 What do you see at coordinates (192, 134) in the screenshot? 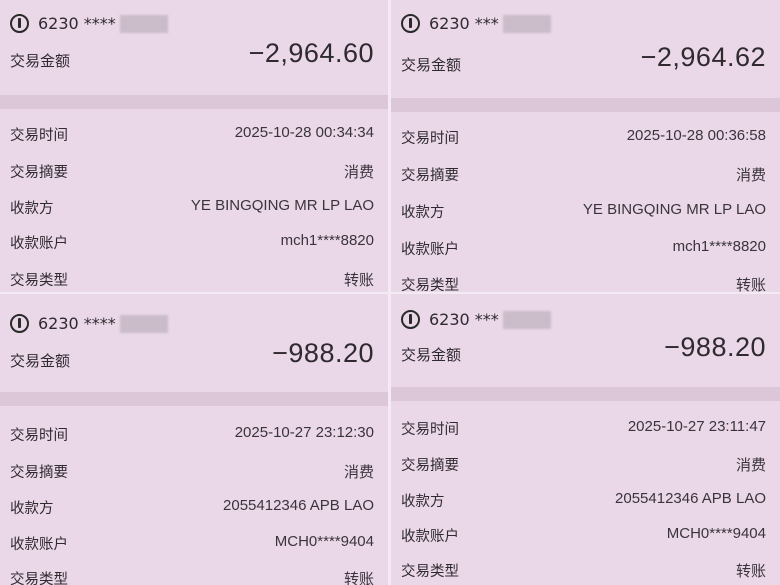
I see `detail-row-time: 交易时间 2025-10-28 00:34:34` at bounding box center [192, 134].